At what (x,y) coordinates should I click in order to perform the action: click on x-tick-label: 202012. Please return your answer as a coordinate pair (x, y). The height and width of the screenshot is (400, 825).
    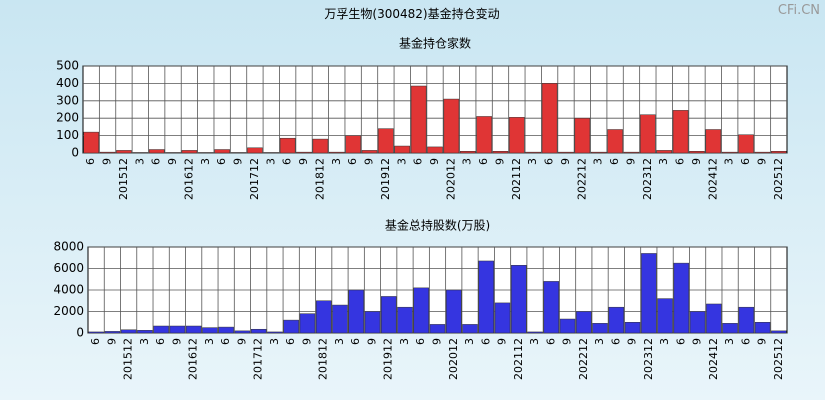
    Looking at the image, I should click on (453, 359).